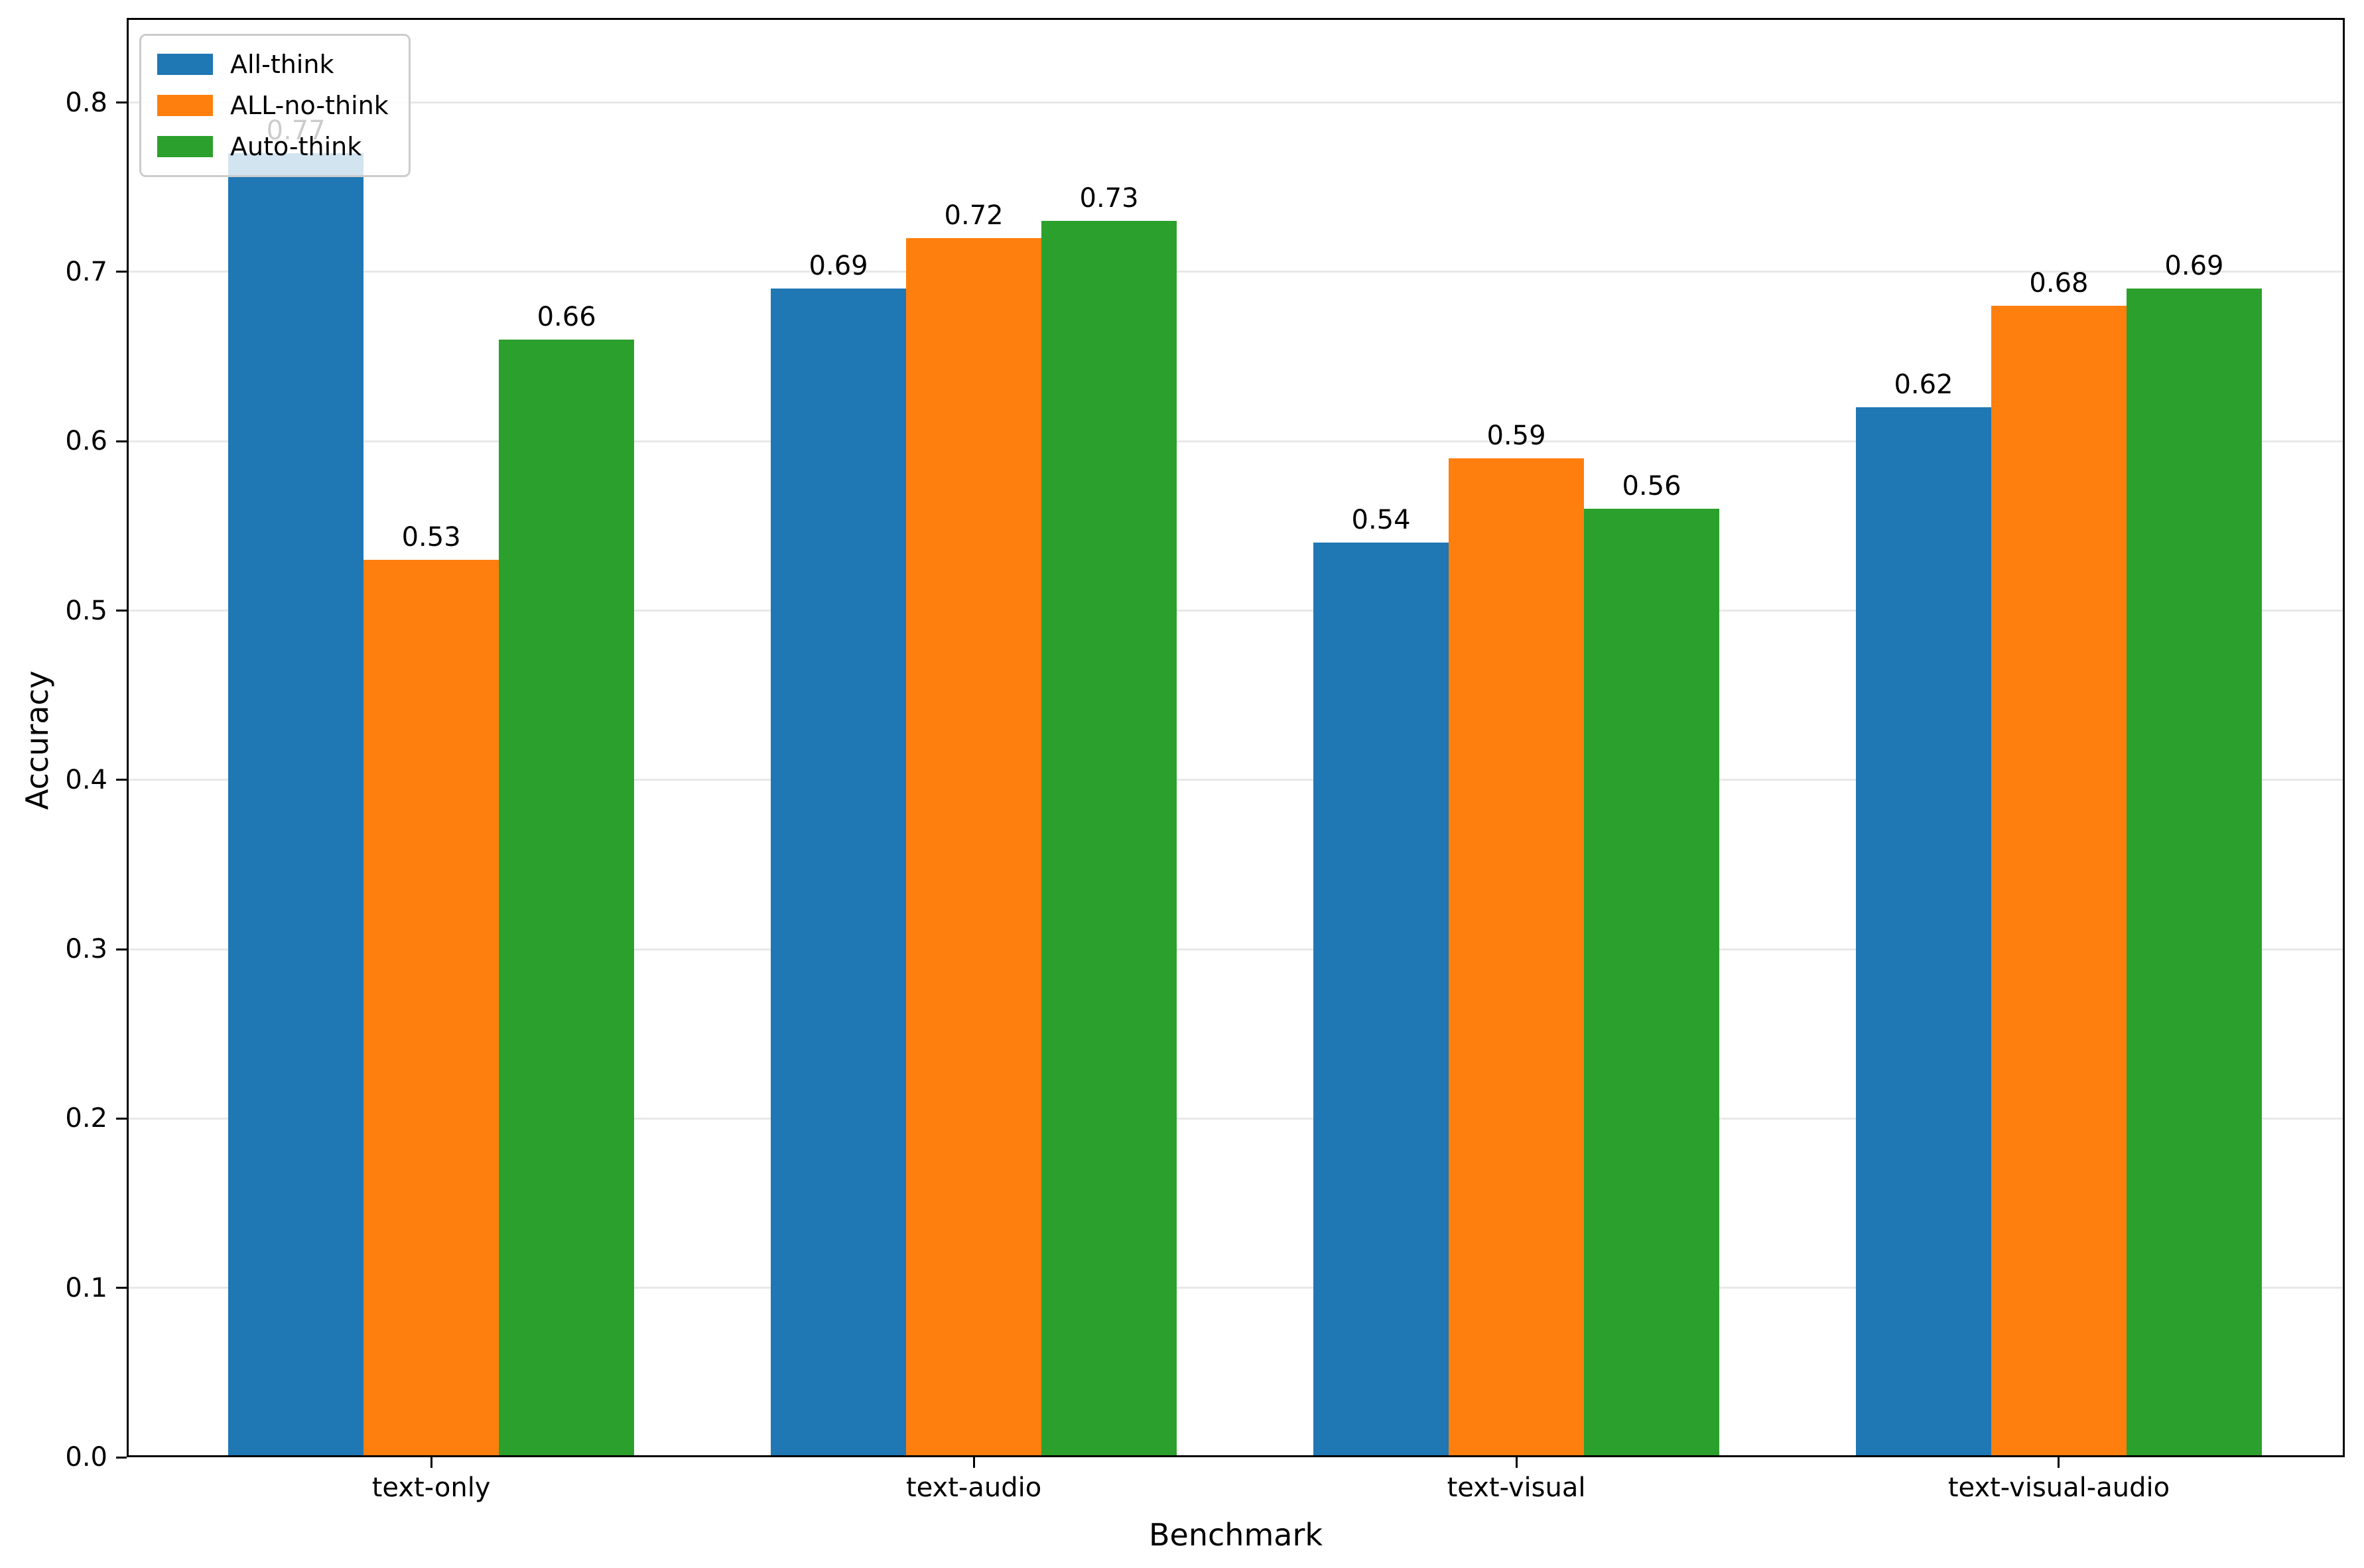 Image resolution: width=2364 pixels, height=1568 pixels. I want to click on legend-label: All-think, so click(282, 64).